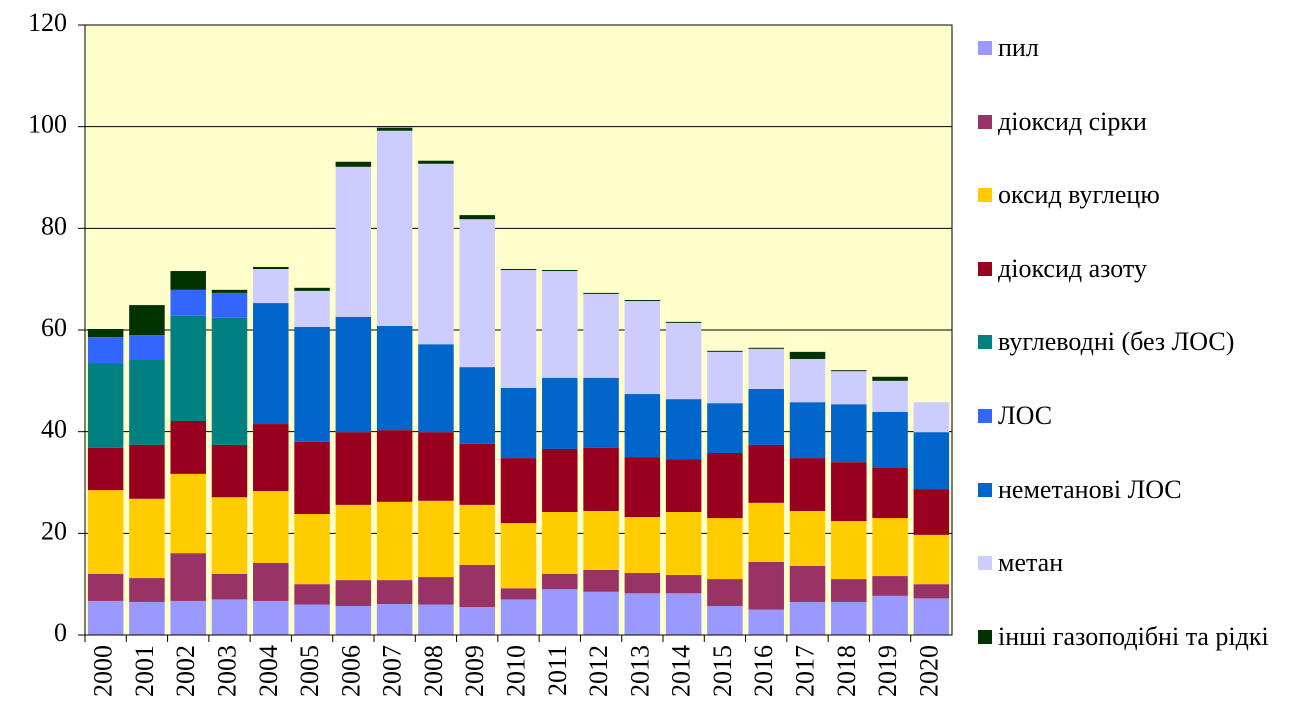 The height and width of the screenshot is (719, 1303). Describe the element at coordinates (1138, 415) in the screenshot. I see `legend-item: ЛОС` at that location.